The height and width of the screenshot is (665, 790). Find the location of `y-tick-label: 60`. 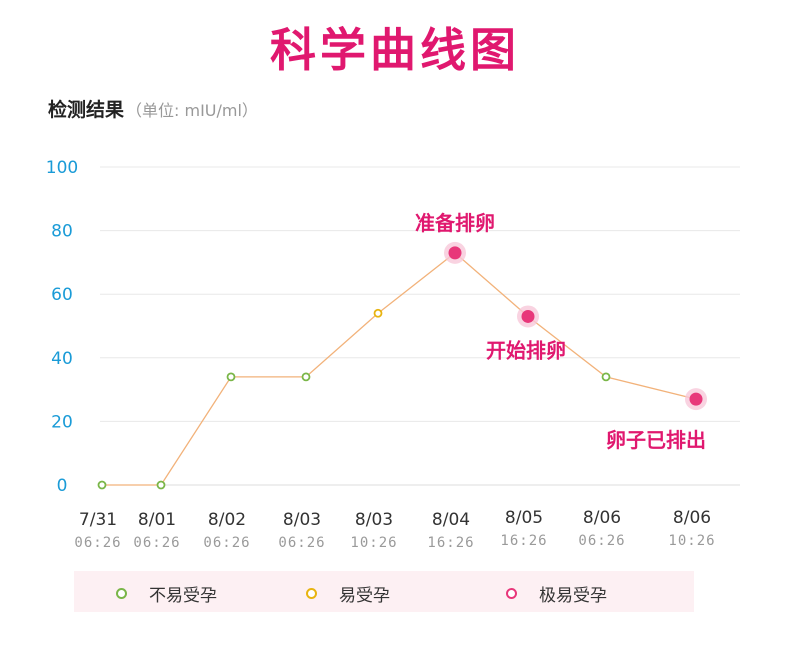

y-tick-label: 60 is located at coordinates (62, 295).